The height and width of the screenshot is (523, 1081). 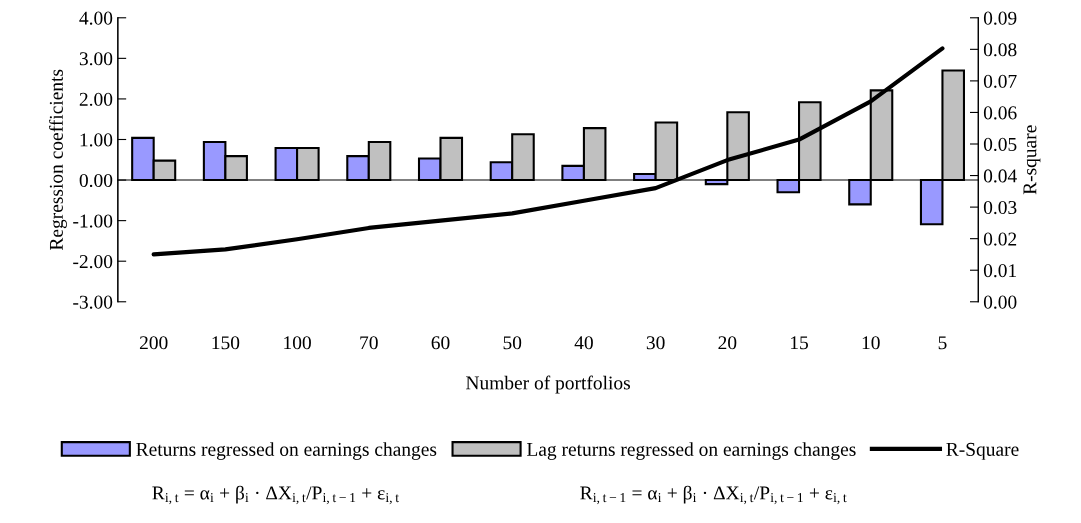 What do you see at coordinates (713, 495) in the screenshot?
I see `text: R$_{i,t−1}$ = α$_{i}$ + β$_{i}$ · ΔX$_{i,t}$/P$_{i,t−1}$ + ε$_{i,t}$` at bounding box center [713, 495].